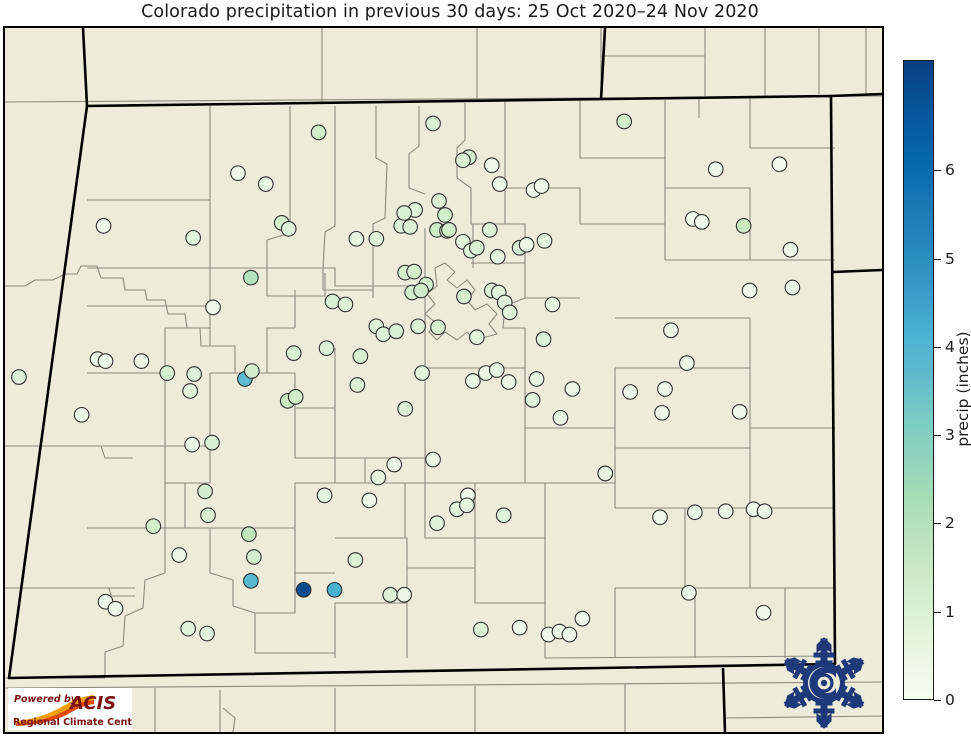 This screenshot has width=971, height=737. I want to click on colorbar-tick-label: 2, so click(950, 523).